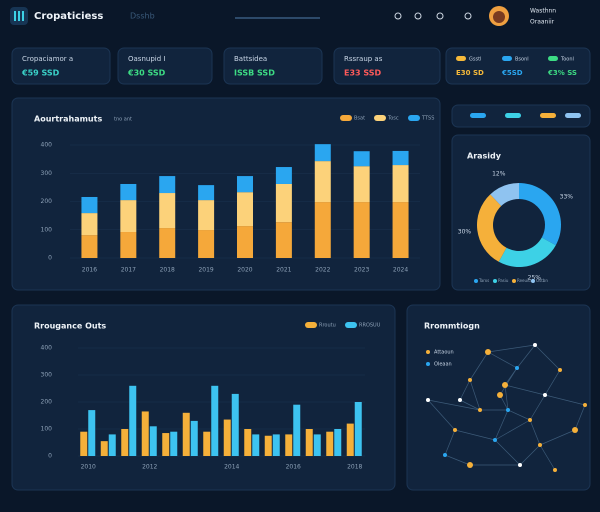  I want to click on x-tick-label: 2023, so click(361, 270).